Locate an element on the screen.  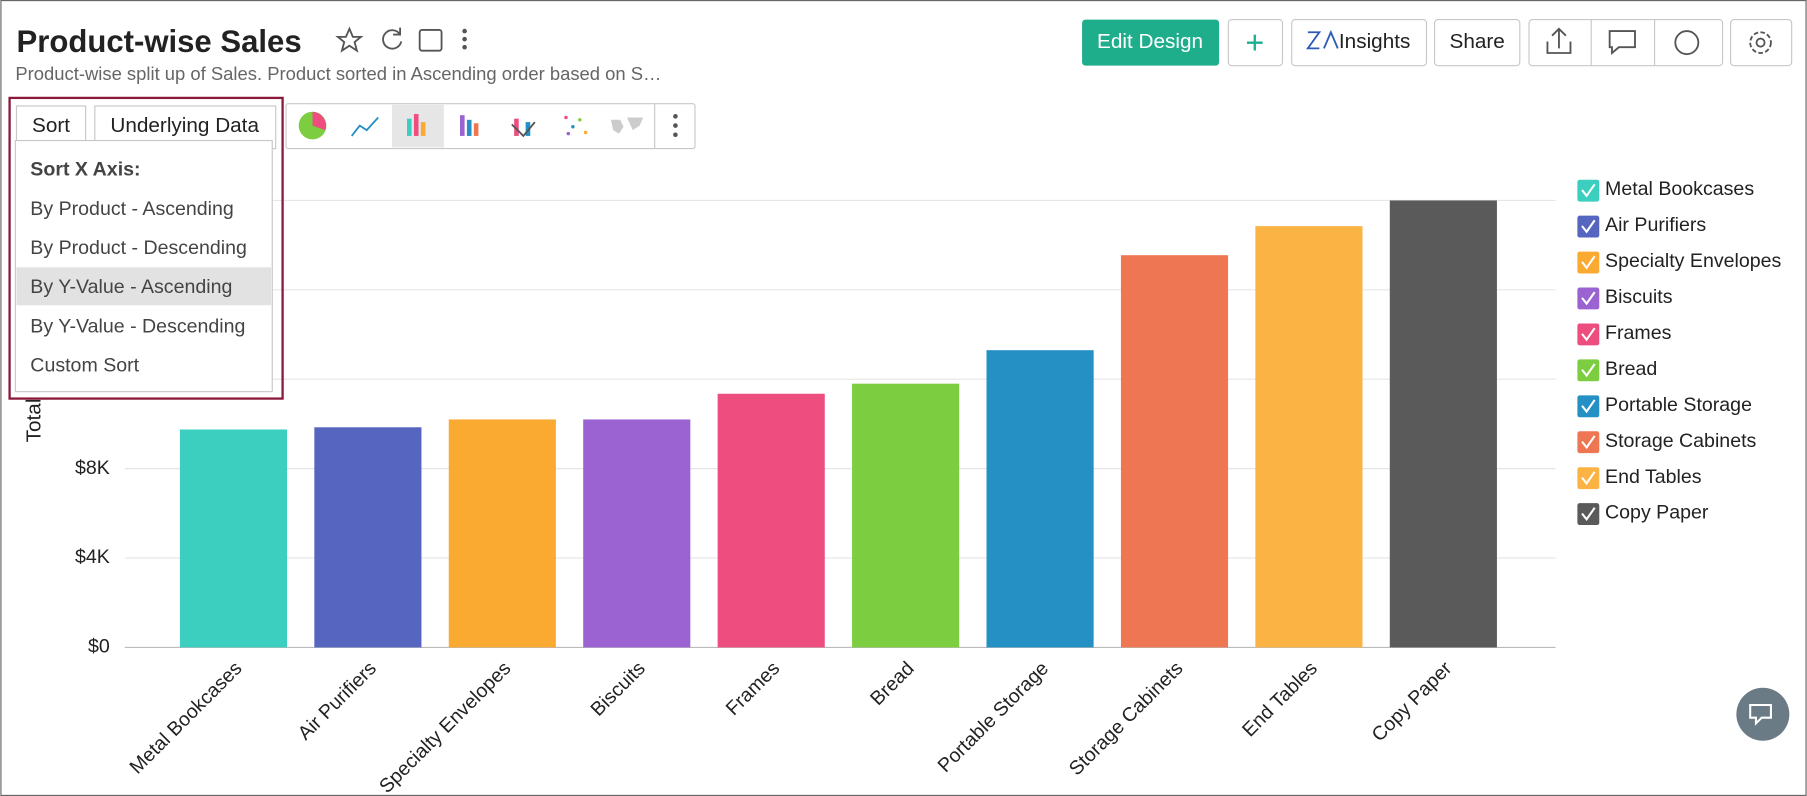
menu-option: By Y-Value - Ascending is located at coordinates (131, 287).